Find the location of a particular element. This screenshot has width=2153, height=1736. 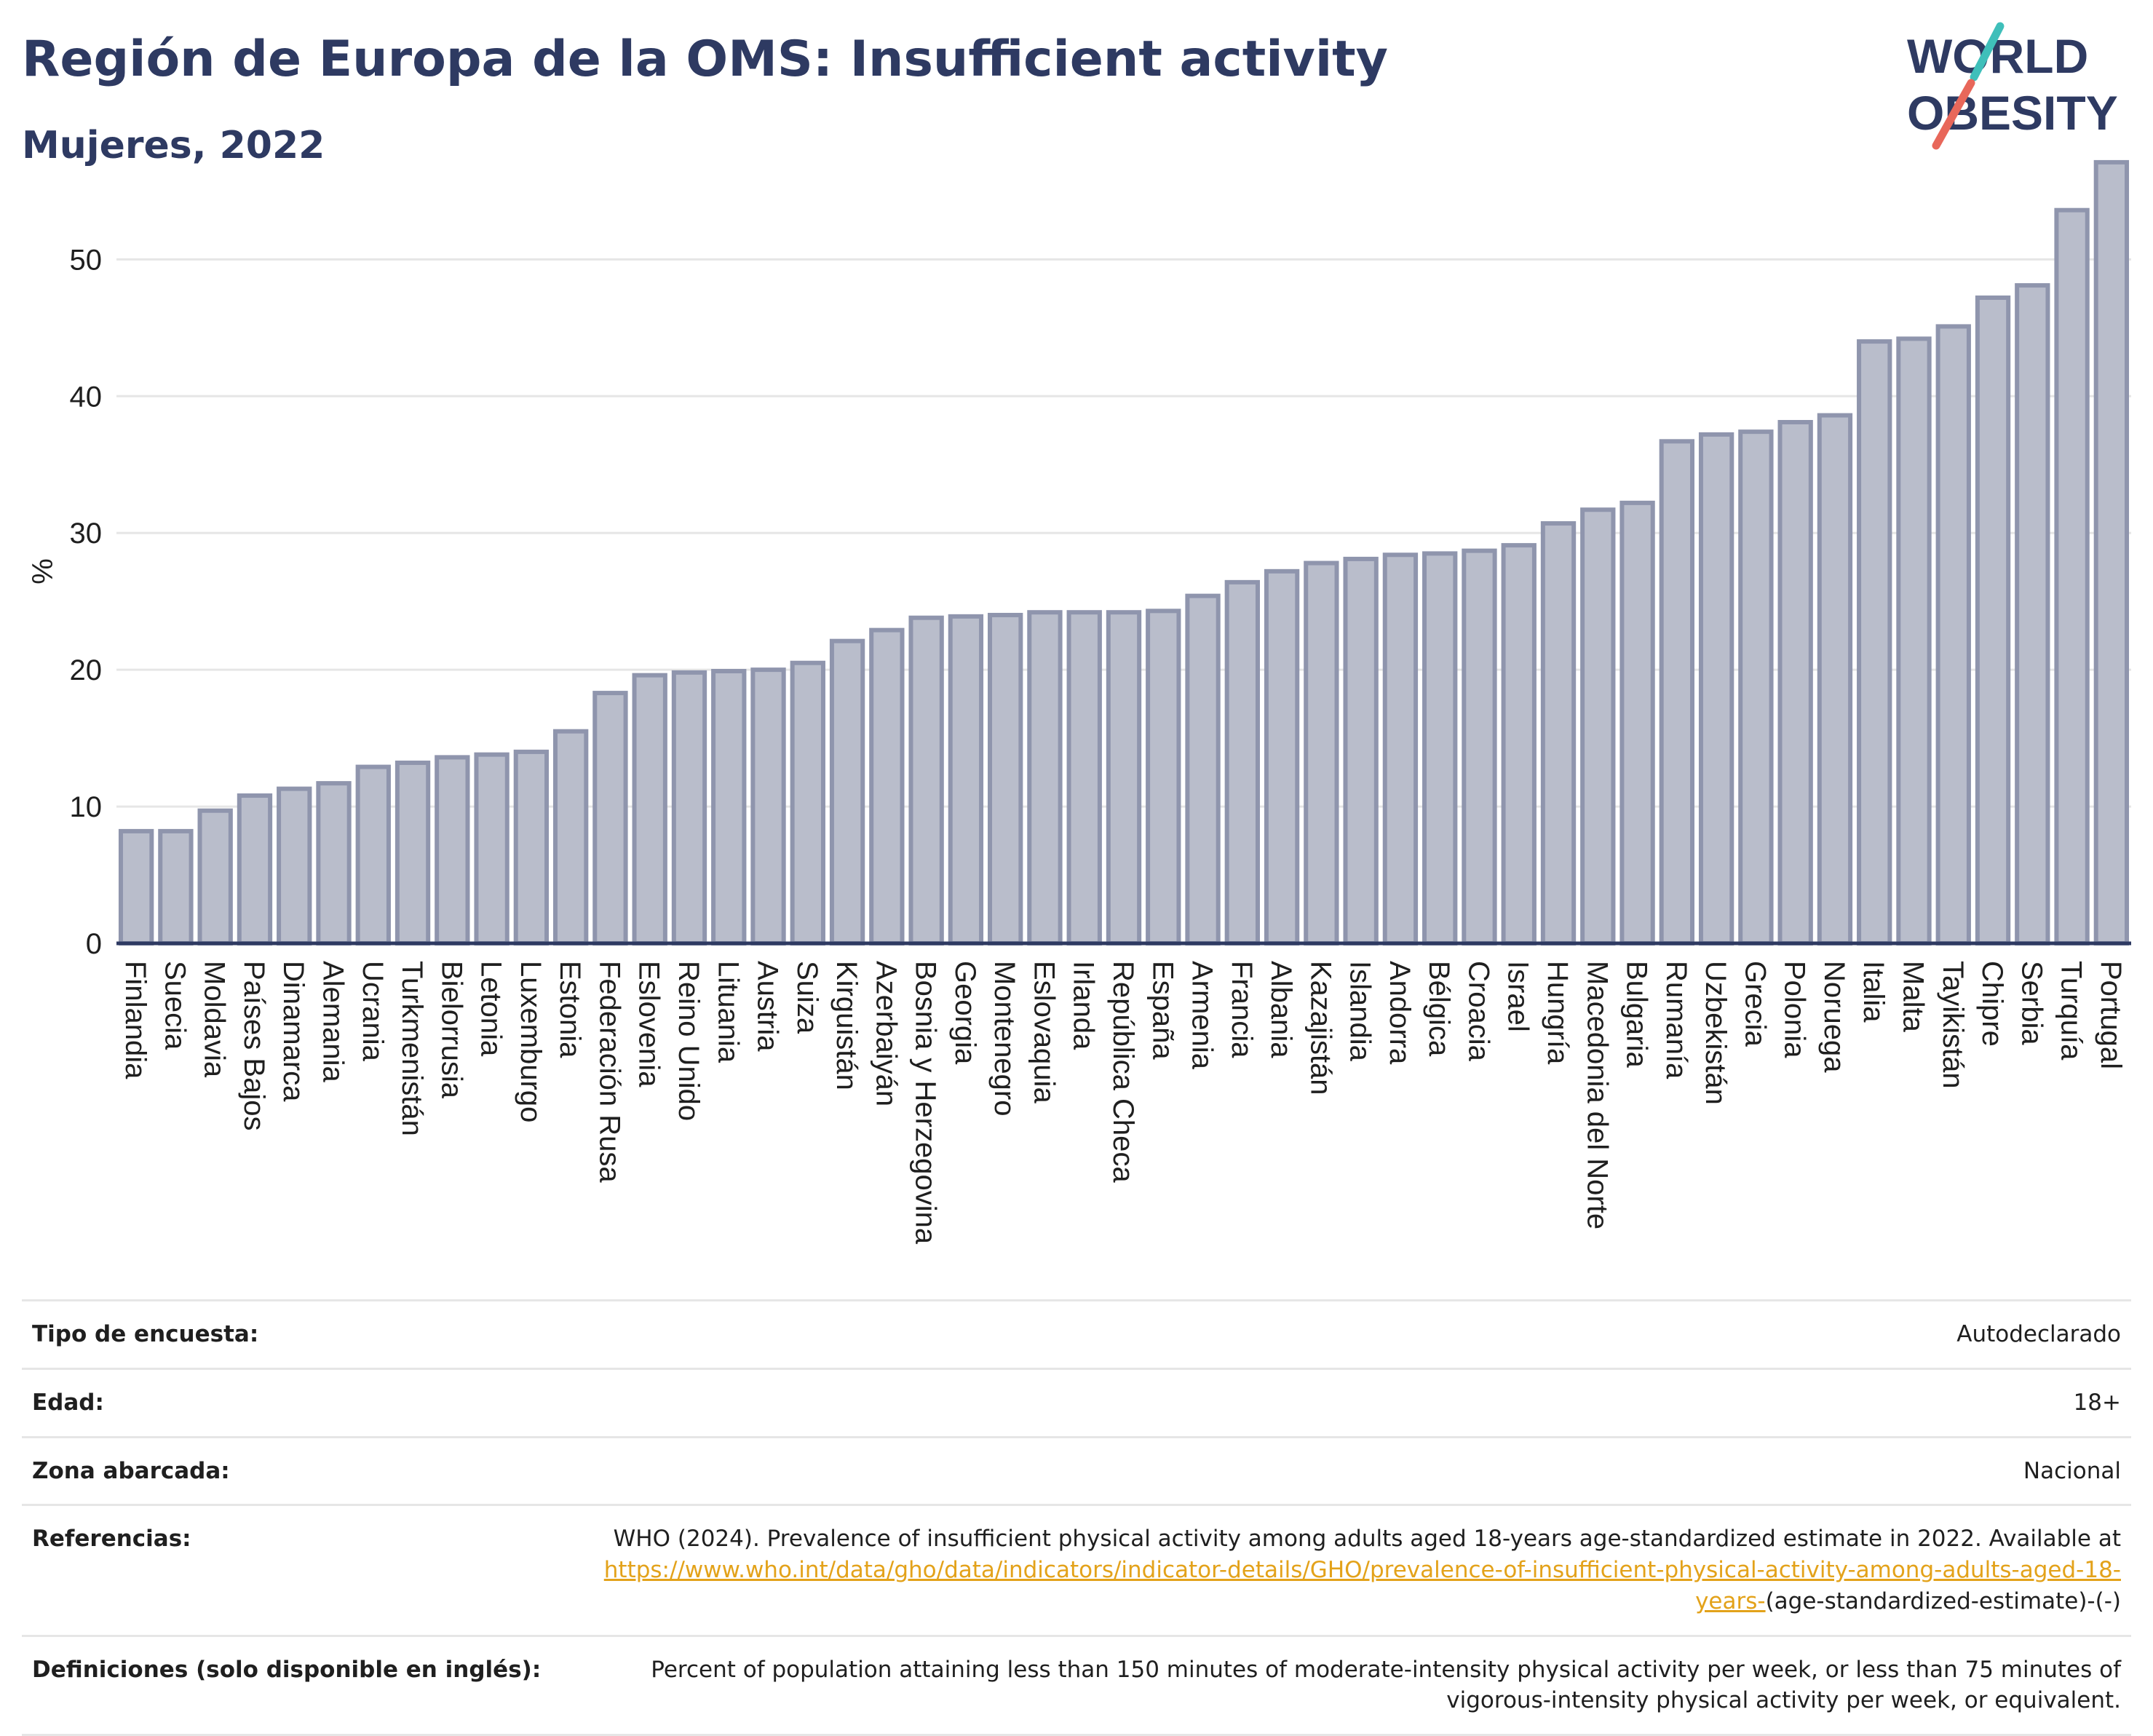

x-tick-label: Bélgica is located at coordinates (1439, 1009).